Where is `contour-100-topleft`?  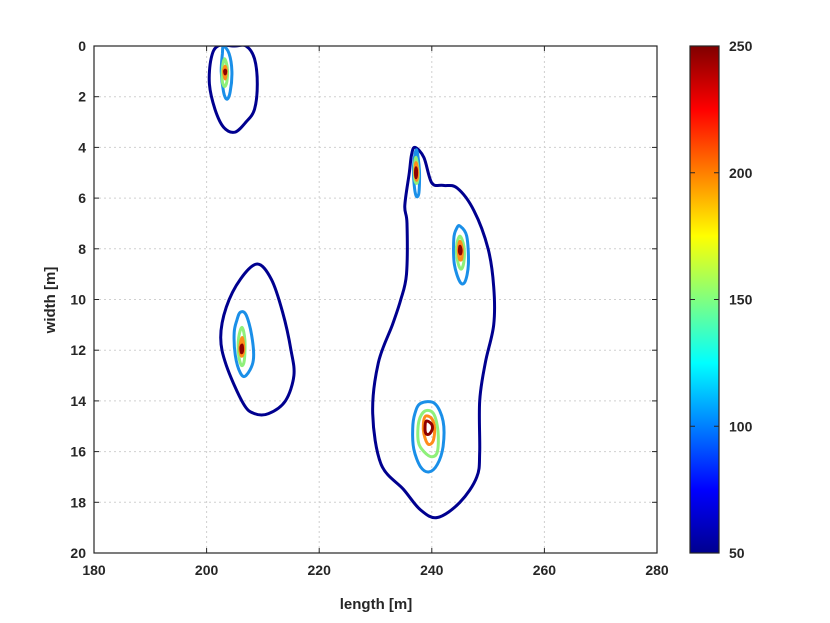
contour-100-topleft is located at coordinates (226, 73).